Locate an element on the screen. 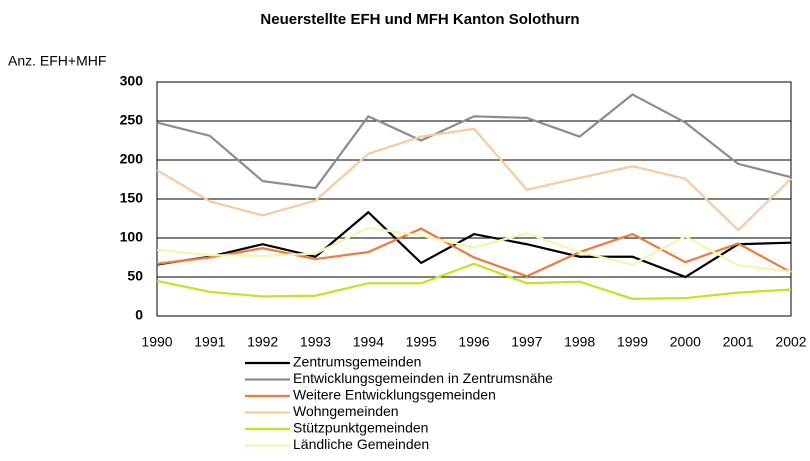 Image resolution: width=810 pixels, height=461 pixels. y-tick-label: 200 is located at coordinates (132, 159).